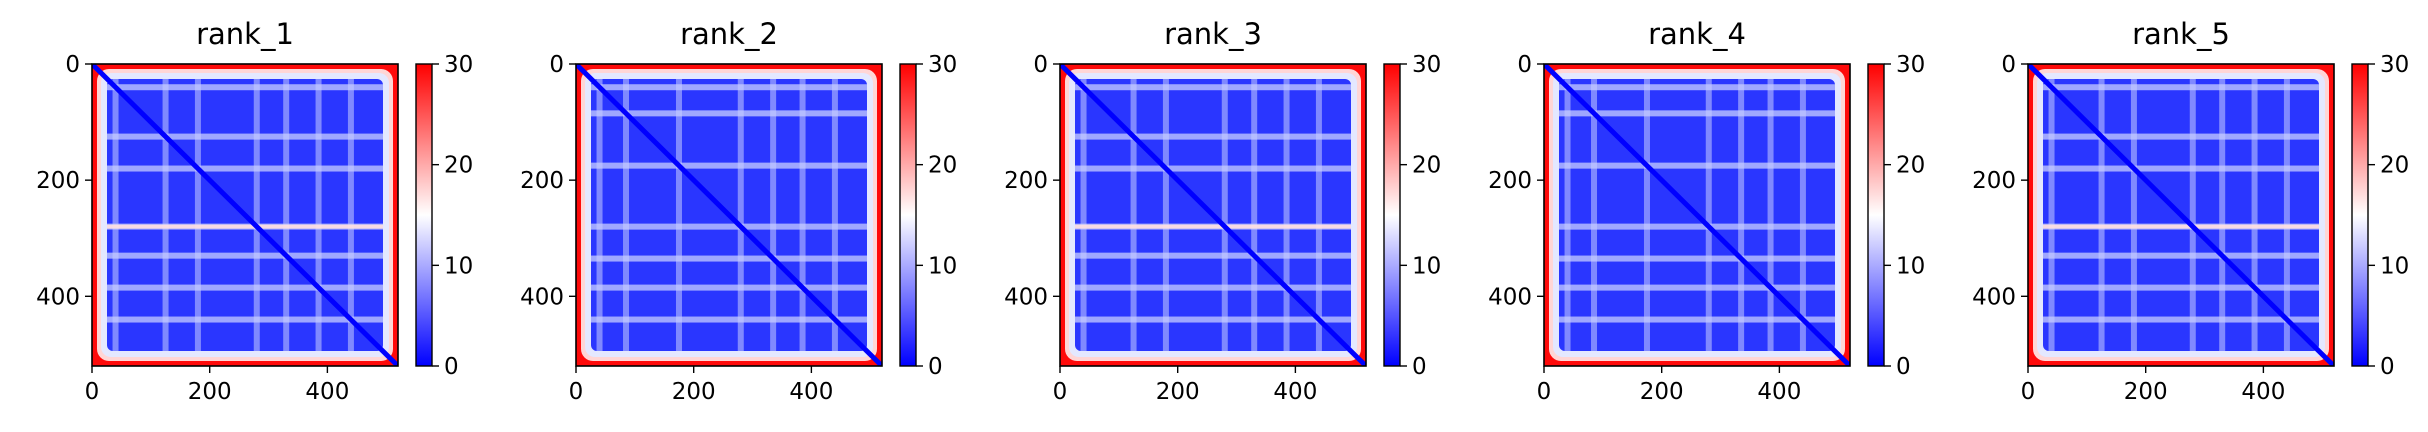 This screenshot has width=2428, height=432. What do you see at coordinates (729, 34) in the screenshot?
I see `panel-title: rank_2` at bounding box center [729, 34].